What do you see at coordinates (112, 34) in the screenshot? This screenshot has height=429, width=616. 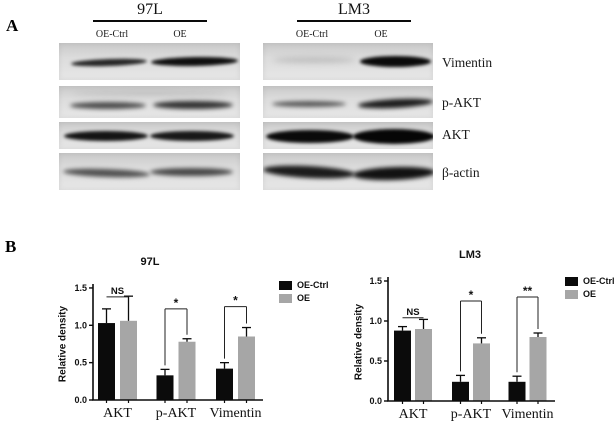 I see `lane-label-97l-oectrl: OE-Ctrl` at bounding box center [112, 34].